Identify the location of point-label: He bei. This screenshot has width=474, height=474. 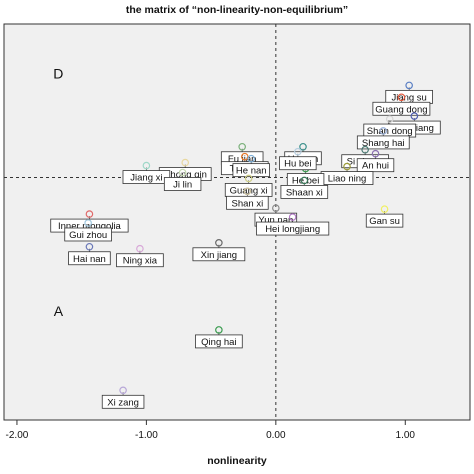
(305, 181).